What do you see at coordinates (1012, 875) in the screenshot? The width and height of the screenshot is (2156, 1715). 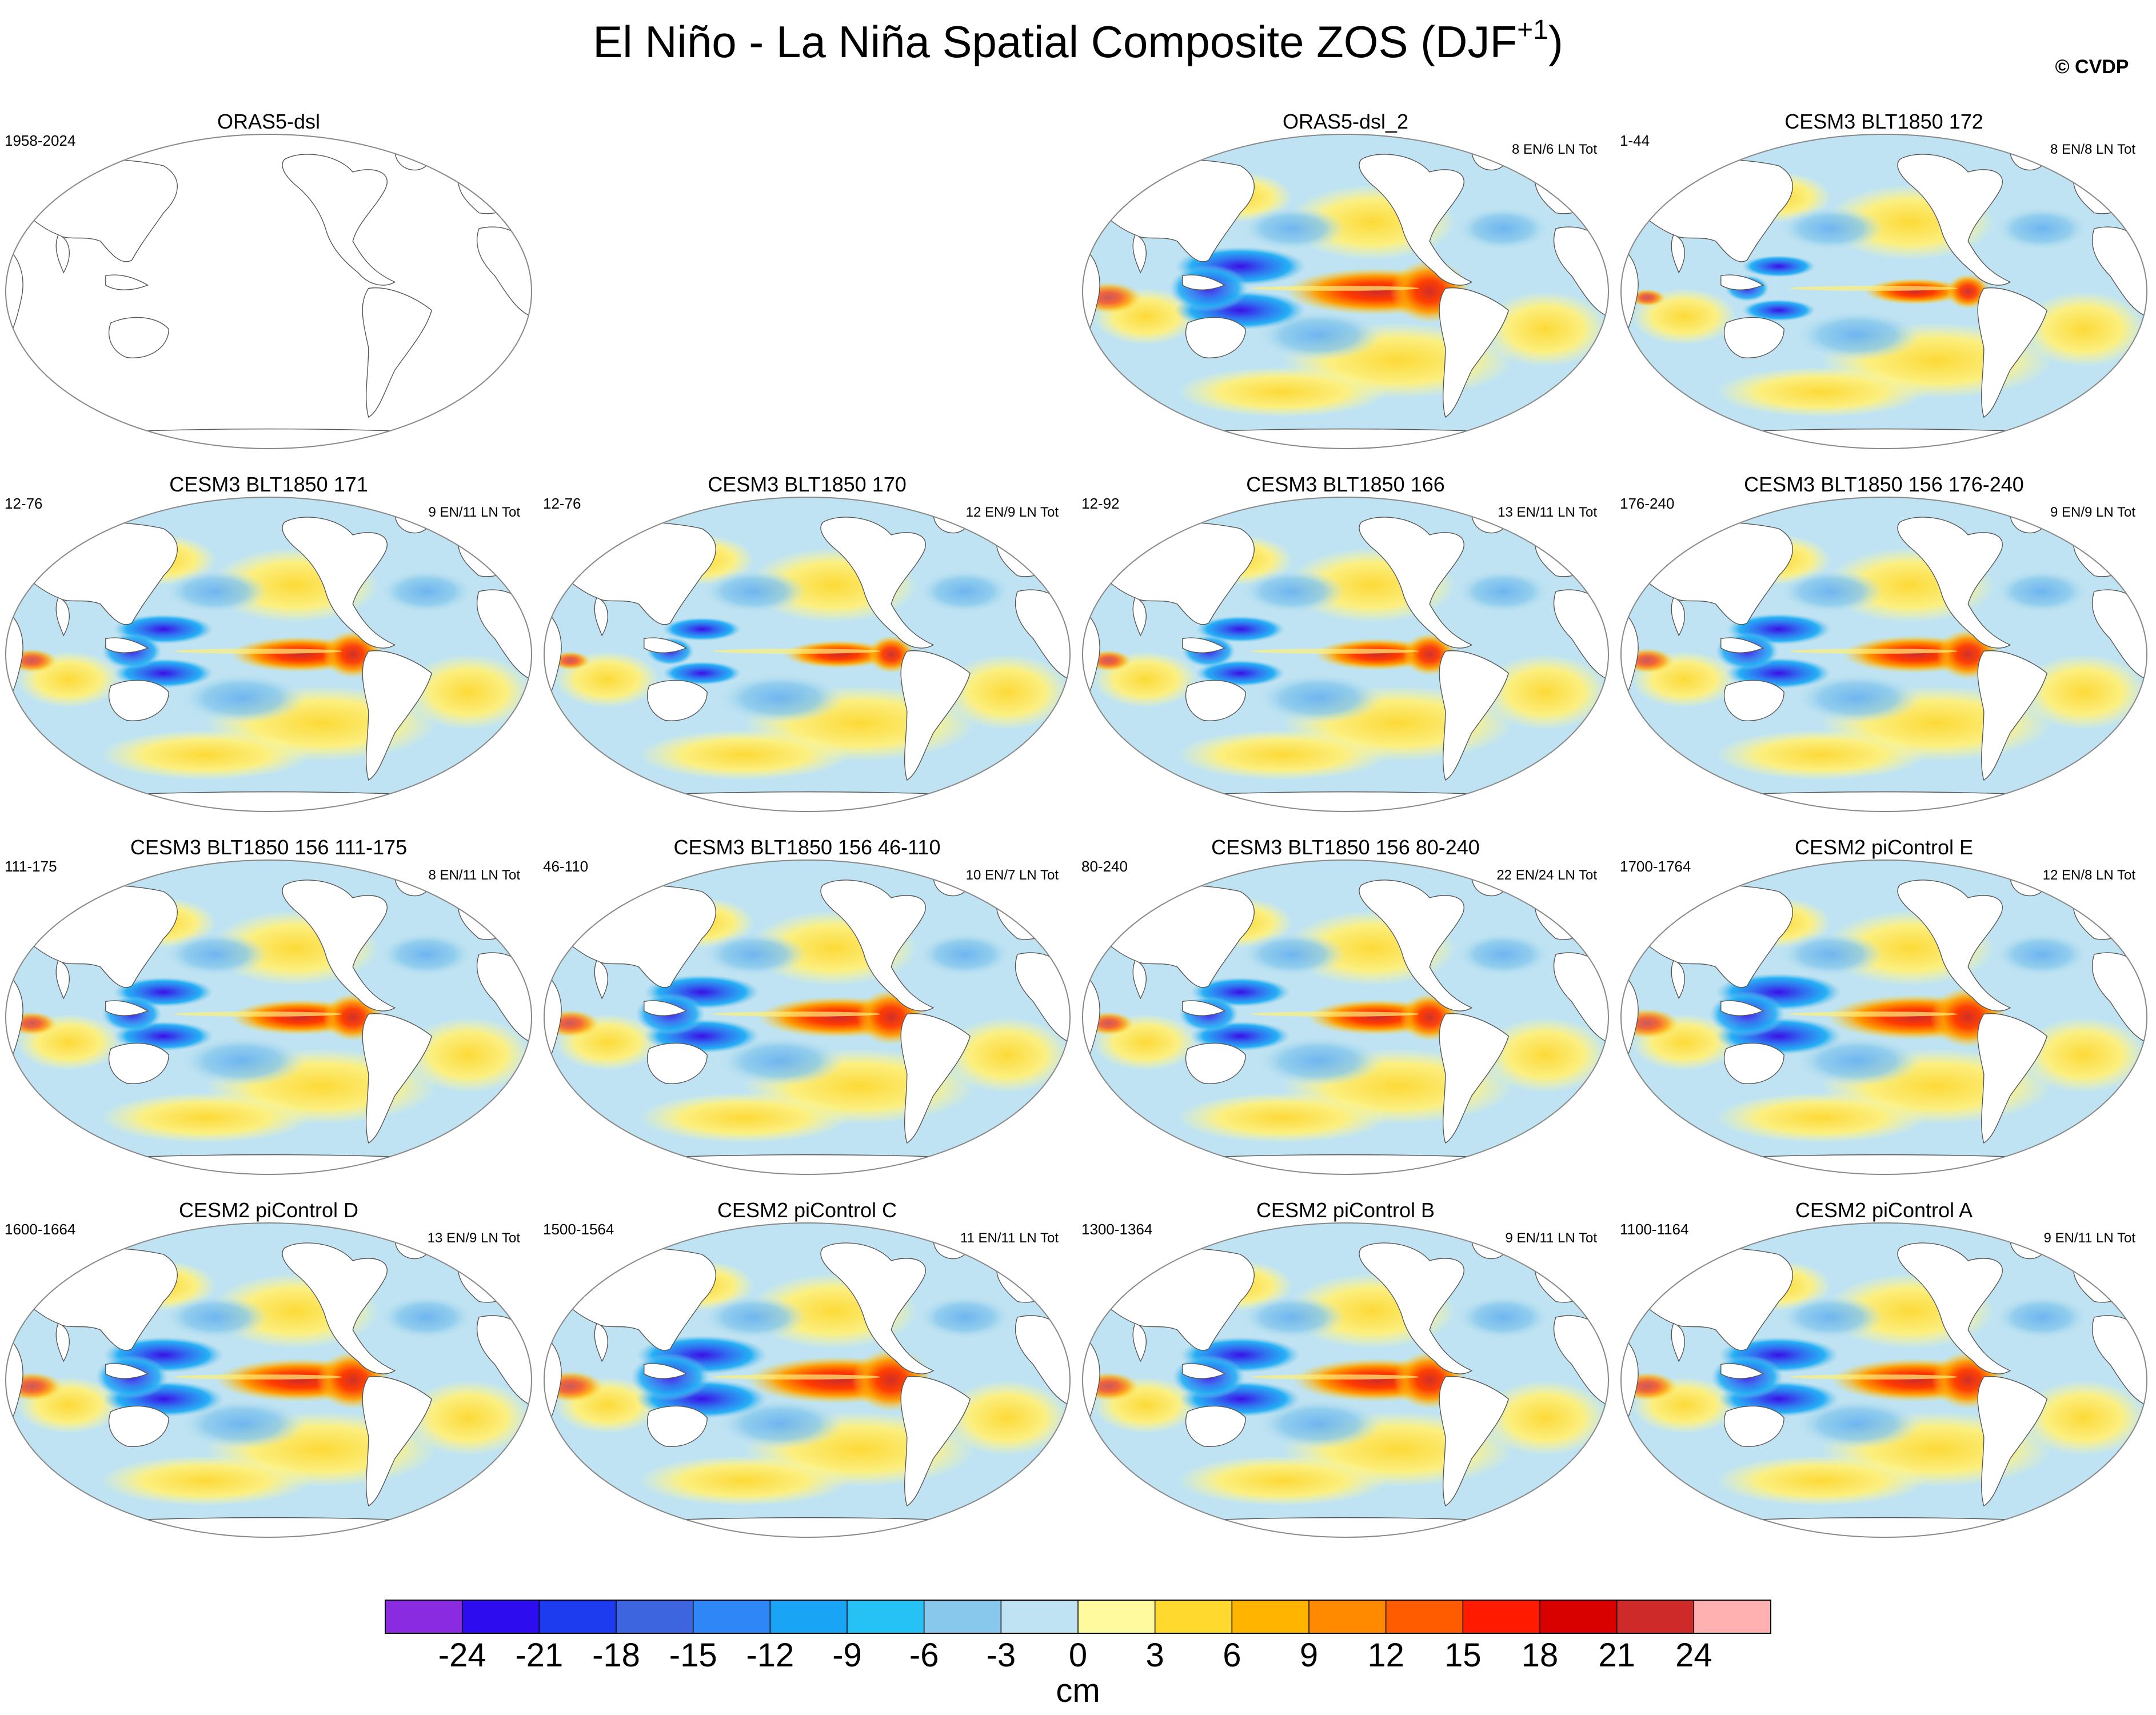 I see `panel-event-count: 10 EN/7 LN Tot` at bounding box center [1012, 875].